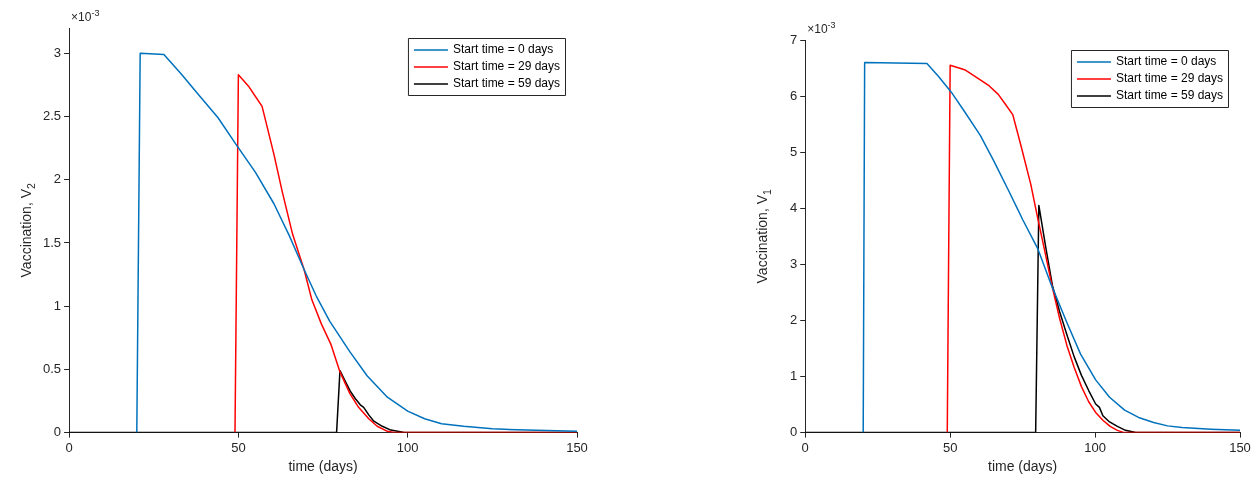  What do you see at coordinates (794, 39) in the screenshot?
I see `y-tick-label: 7` at bounding box center [794, 39].